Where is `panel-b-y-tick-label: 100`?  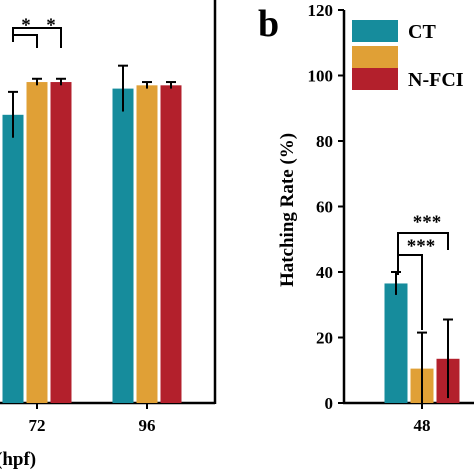 panel-b-y-tick-label: 100 is located at coordinates (321, 76).